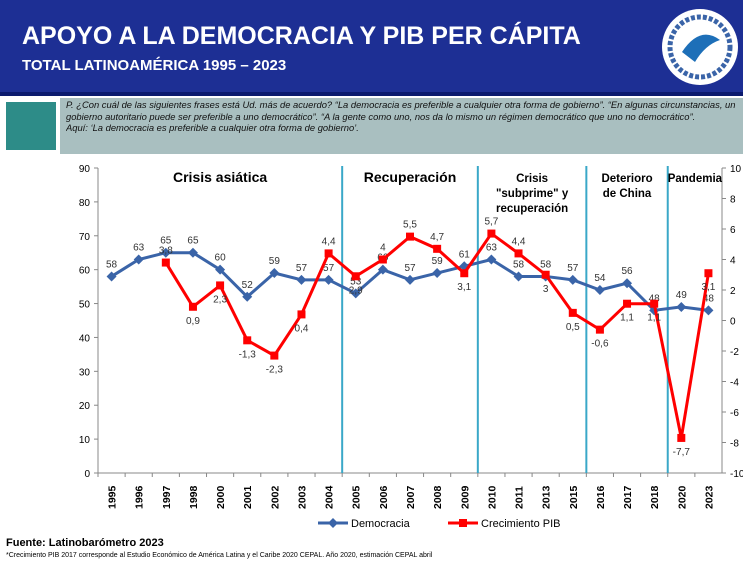  Describe the element at coordinates (733, 261) in the screenshot. I see `y2-tick-label: 4` at that location.